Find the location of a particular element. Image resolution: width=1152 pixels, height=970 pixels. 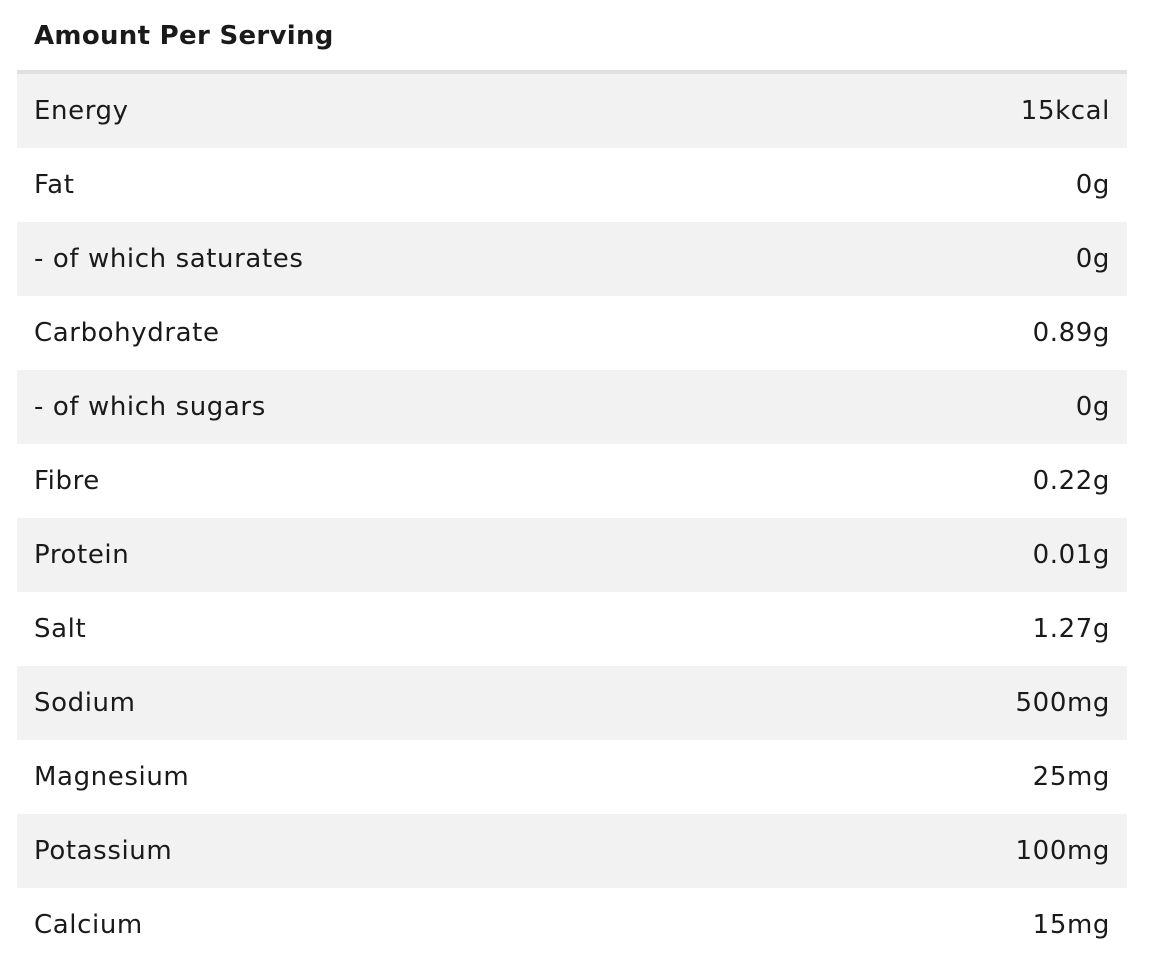

nutrient-value: 0.89g is located at coordinates (1071, 333).